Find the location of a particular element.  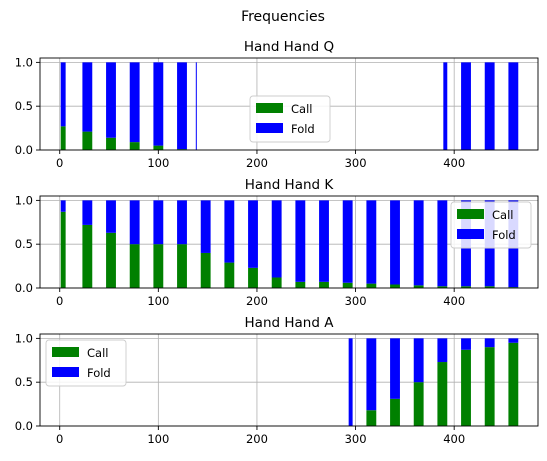

legend-hand-a: Call Fold is located at coordinates (86, 363).